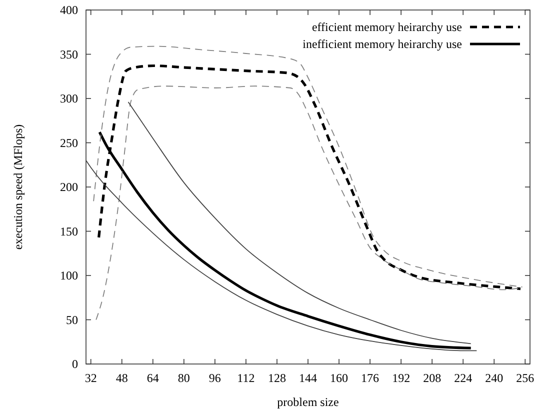 This screenshot has height=414, width=546. I want to click on y-tick-label: 300, so click(69, 99).